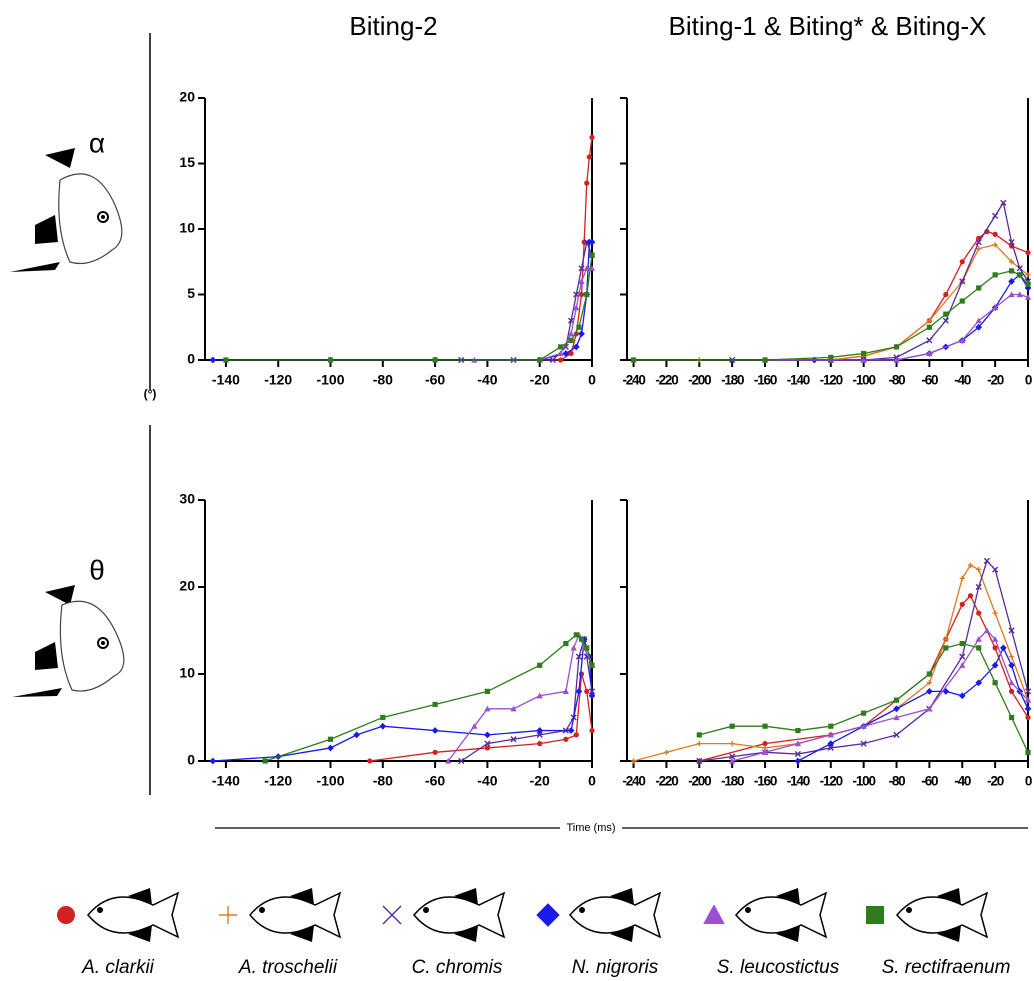  I want to click on x-tick-label: -160, so click(765, 781).